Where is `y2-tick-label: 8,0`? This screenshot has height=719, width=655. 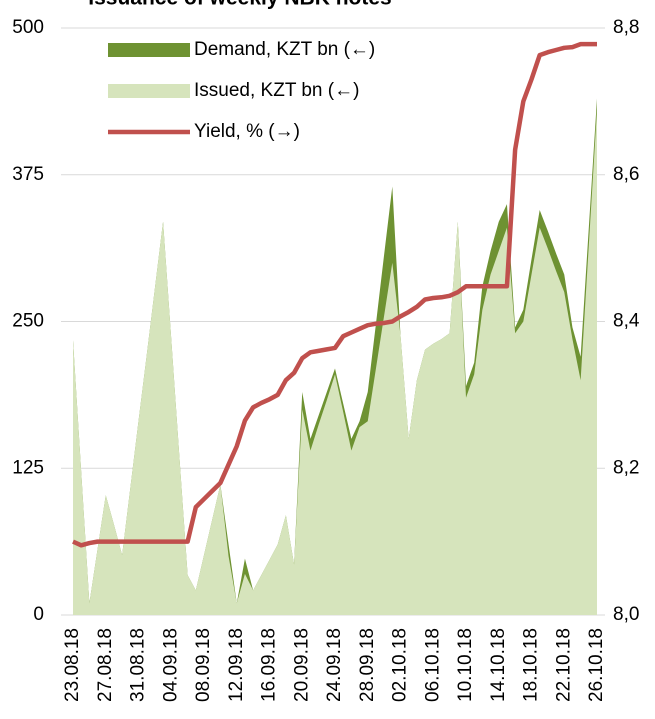
y2-tick-label: 8,0 is located at coordinates (626, 614).